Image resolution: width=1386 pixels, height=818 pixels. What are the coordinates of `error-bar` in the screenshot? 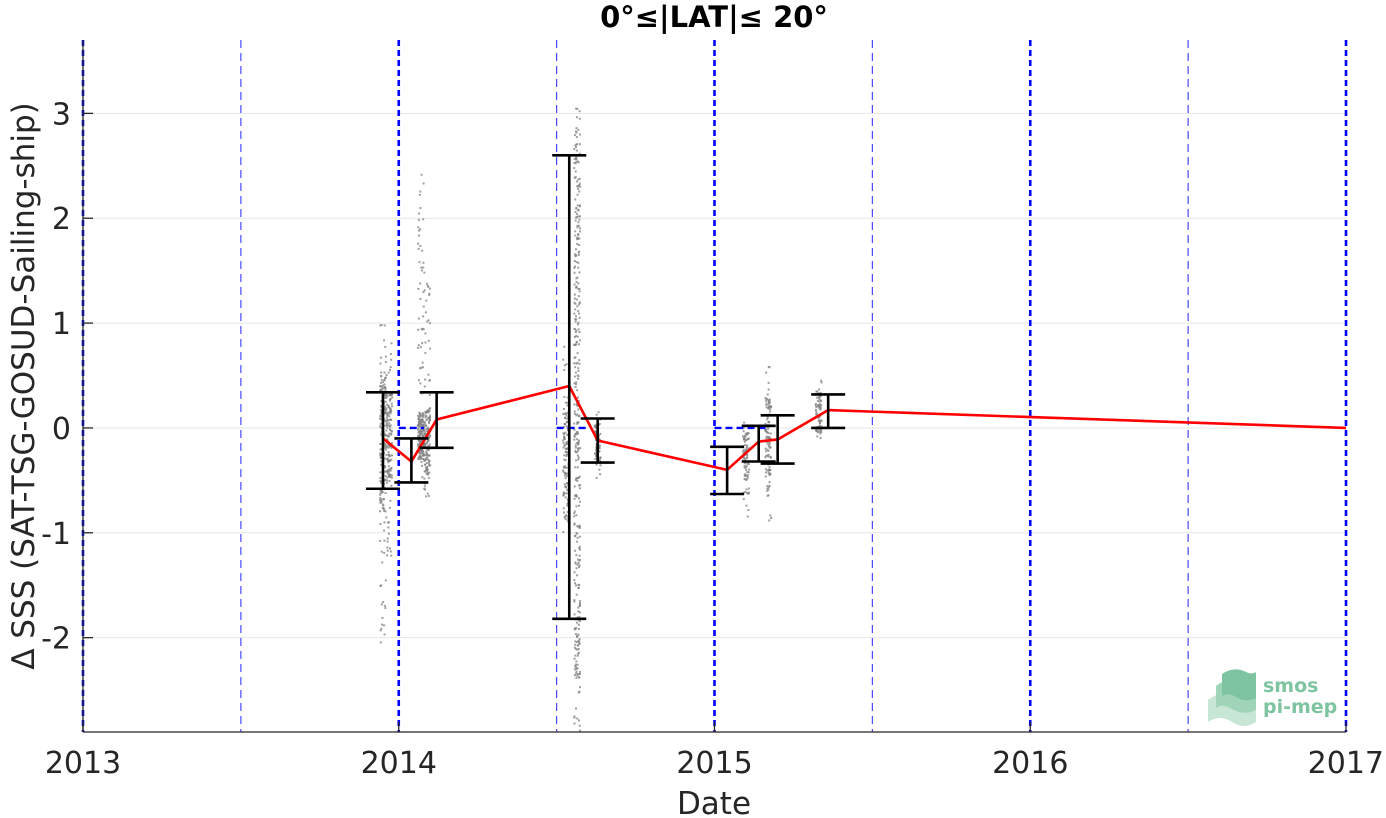 It's located at (758, 443).